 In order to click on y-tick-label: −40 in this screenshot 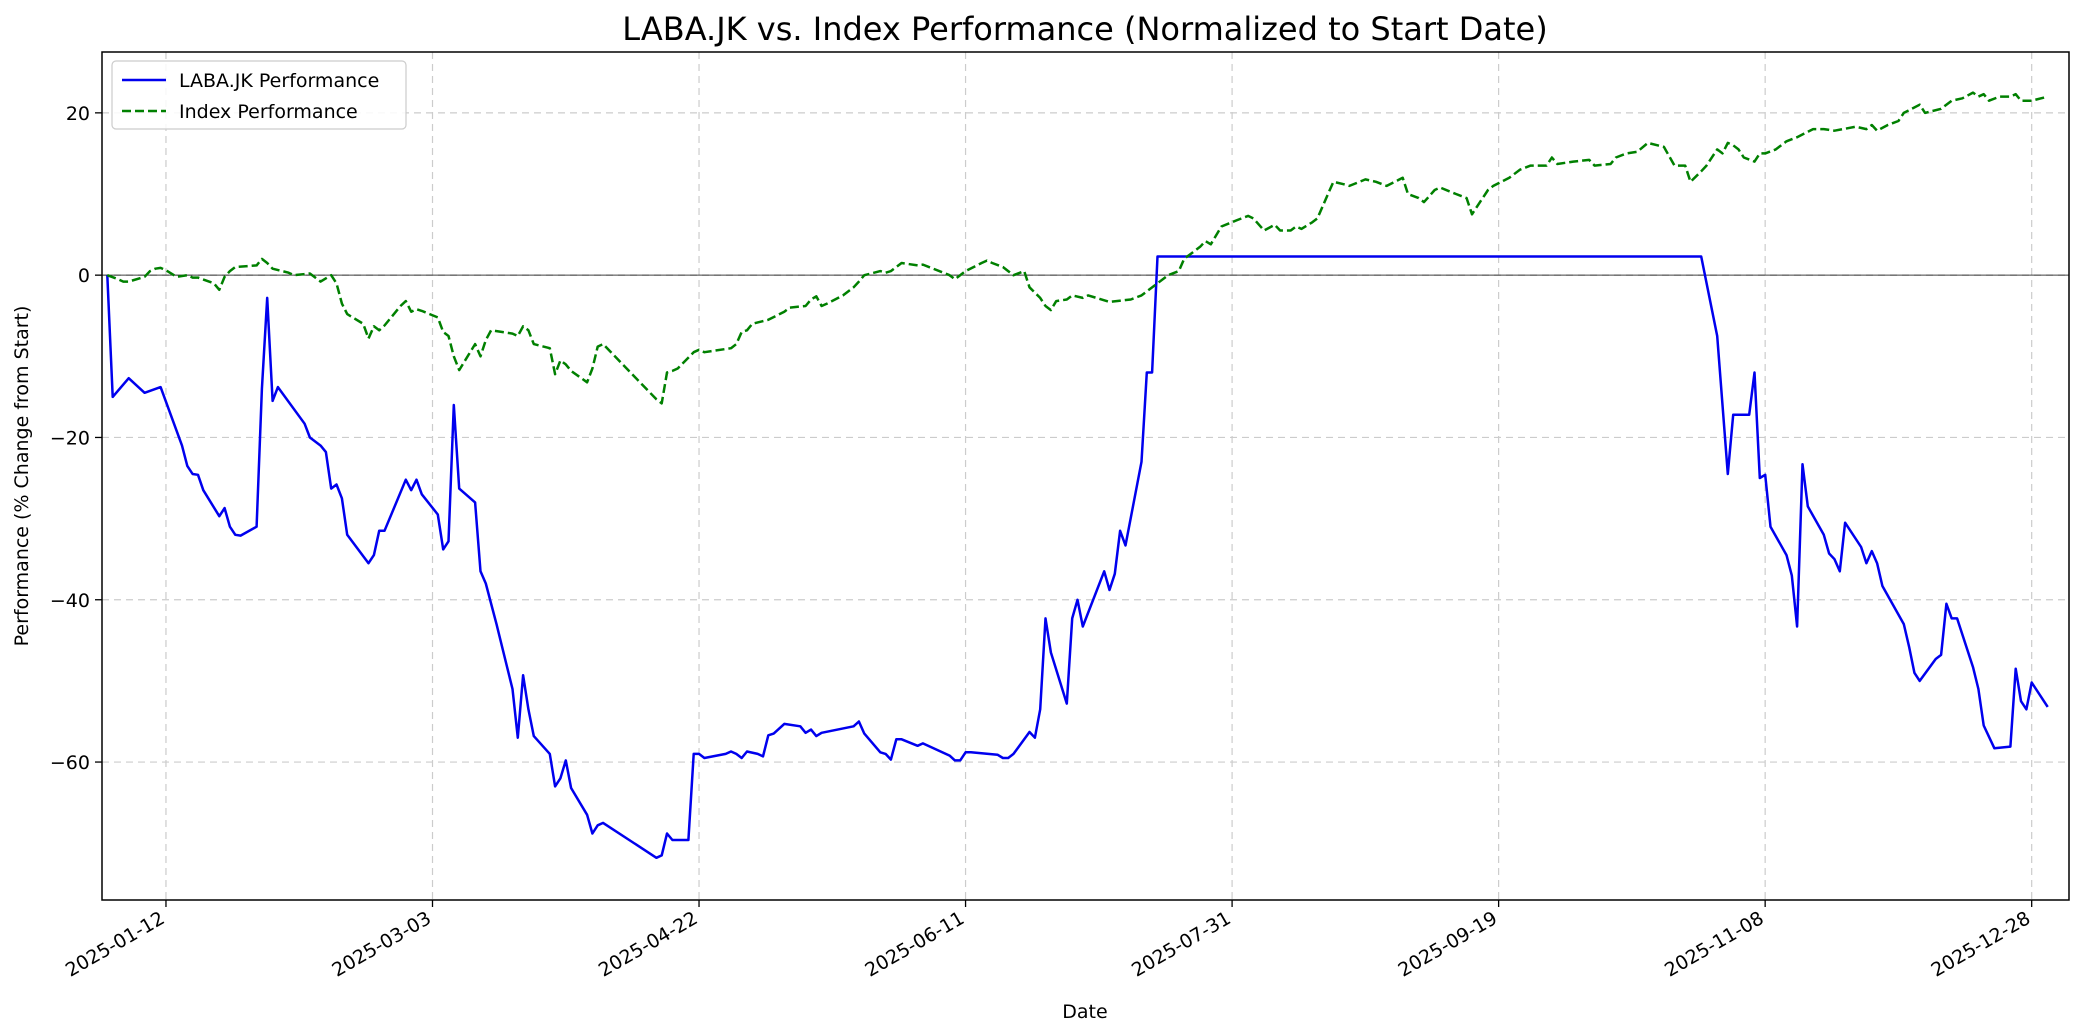, I will do `click(70, 601)`.